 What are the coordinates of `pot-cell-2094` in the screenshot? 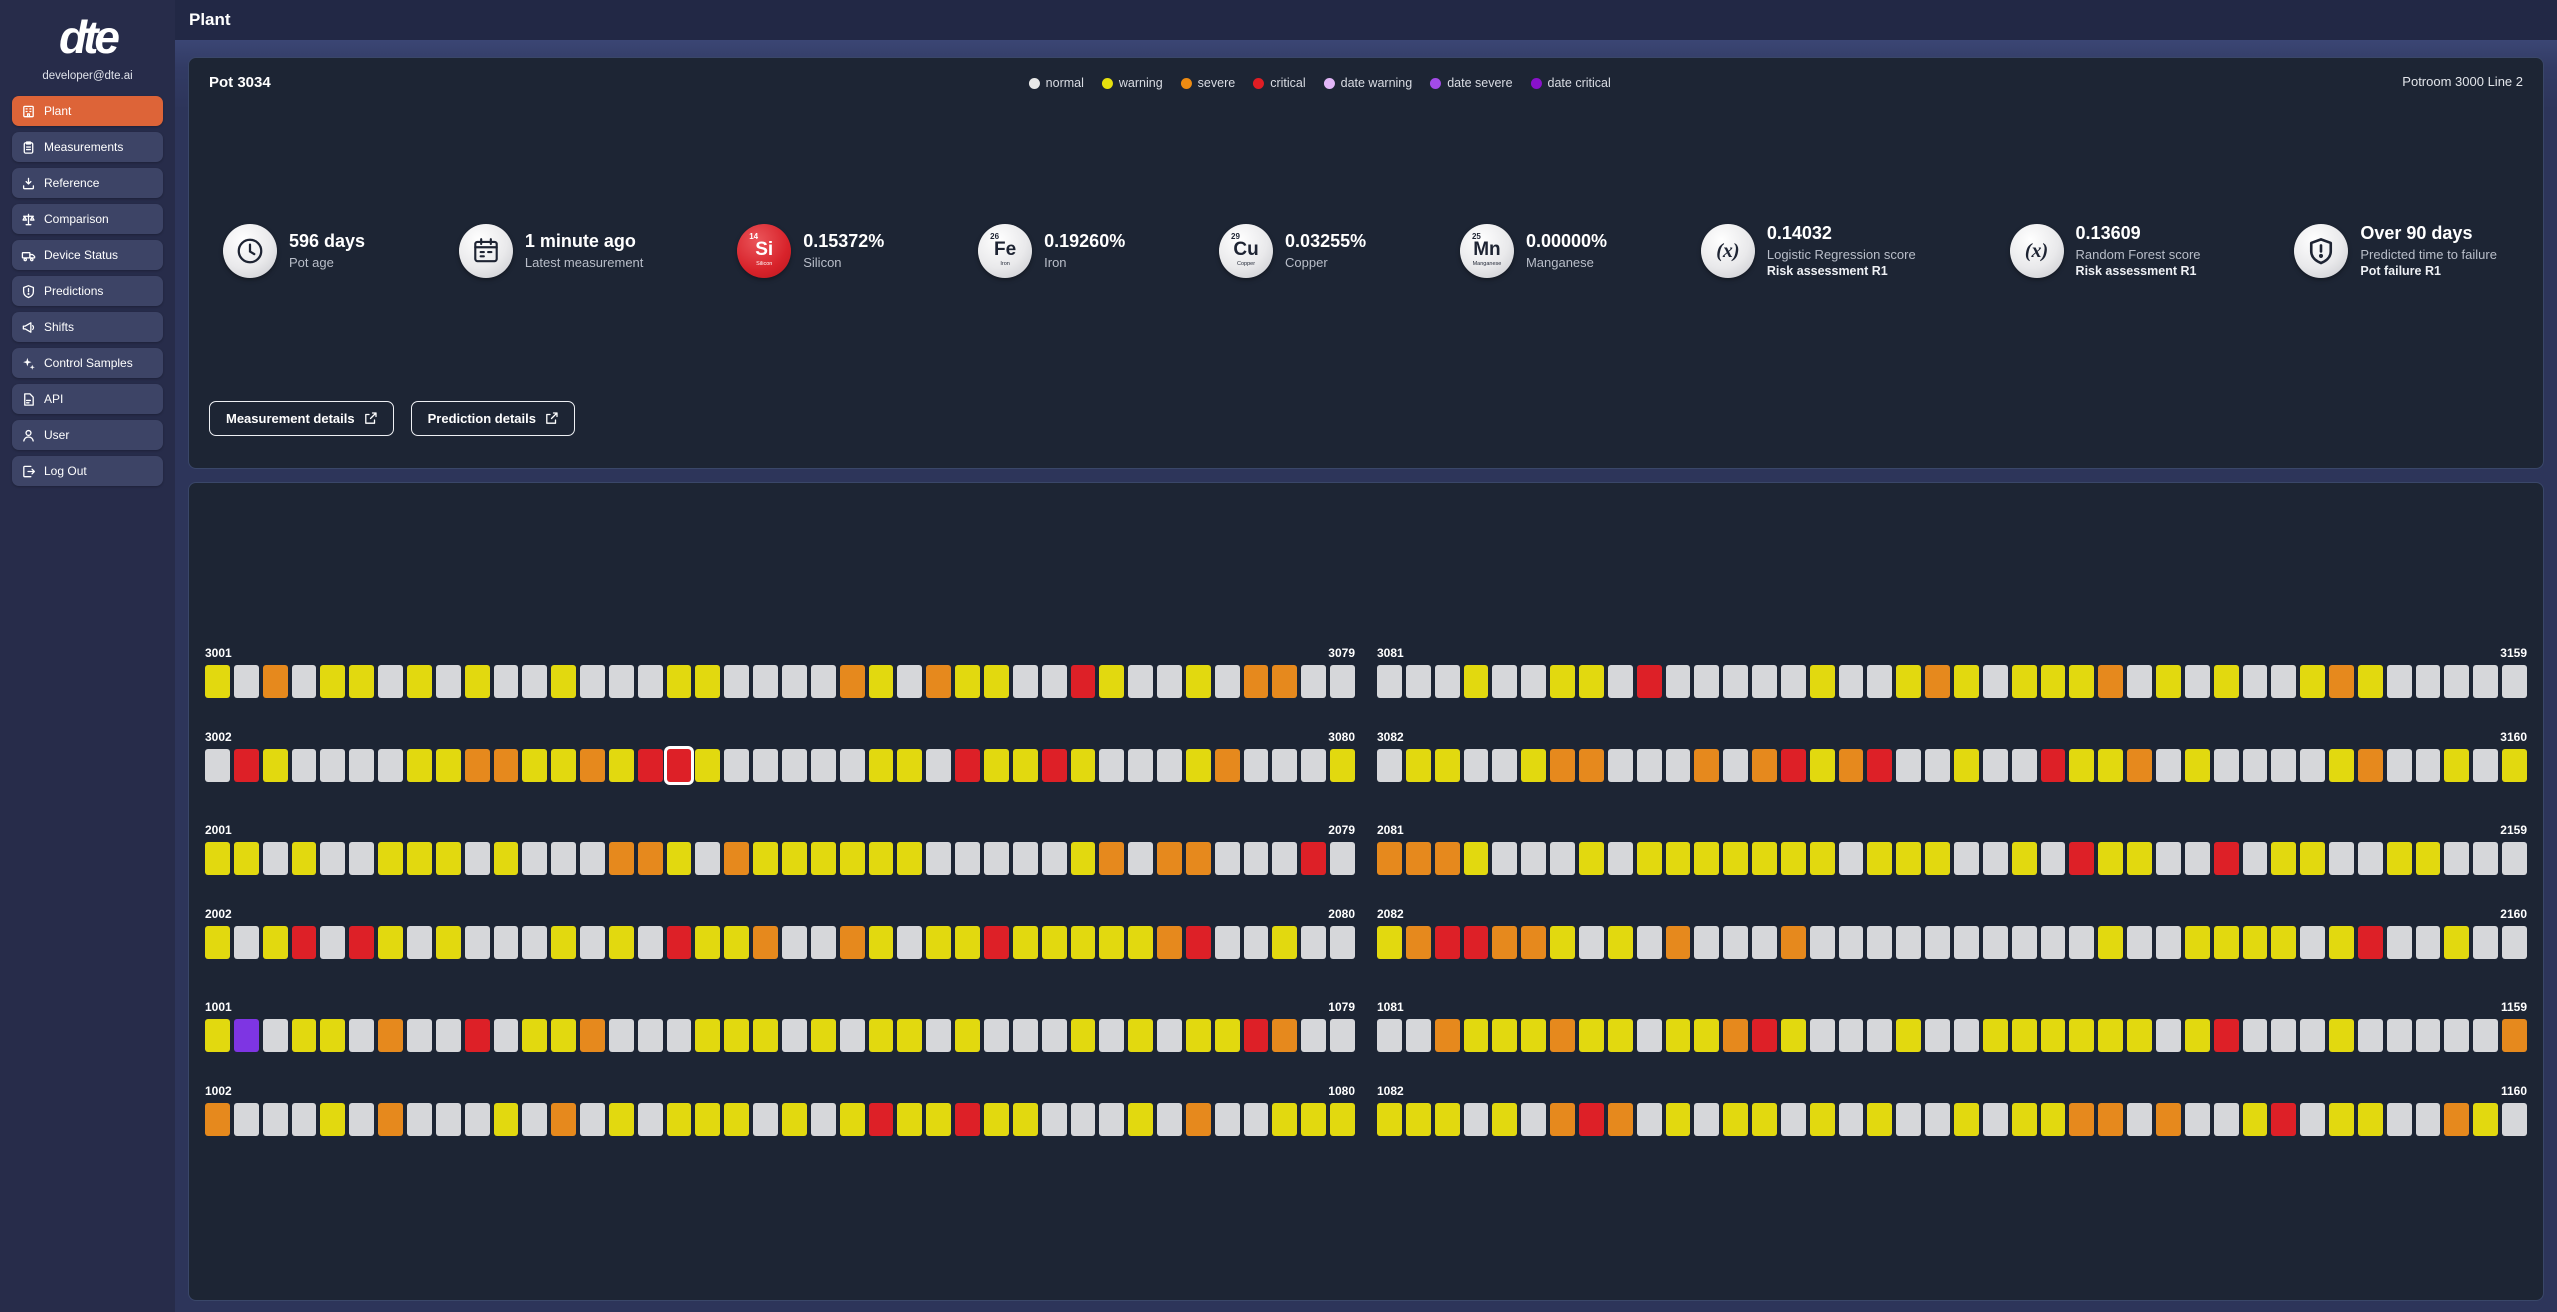 It's located at (1562, 942).